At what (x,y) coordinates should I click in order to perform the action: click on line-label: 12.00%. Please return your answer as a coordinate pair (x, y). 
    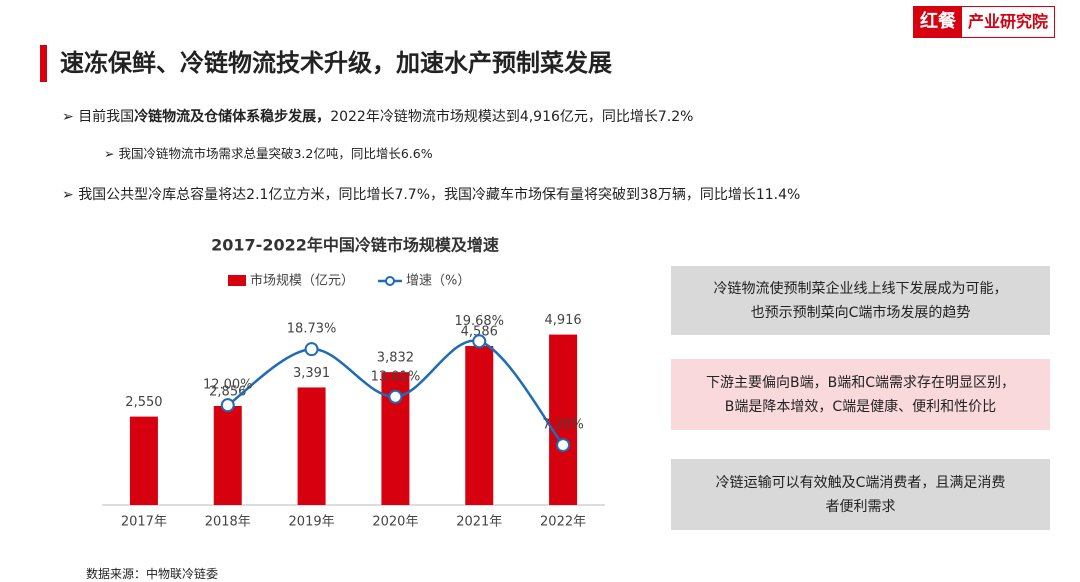
    Looking at the image, I should click on (228, 385).